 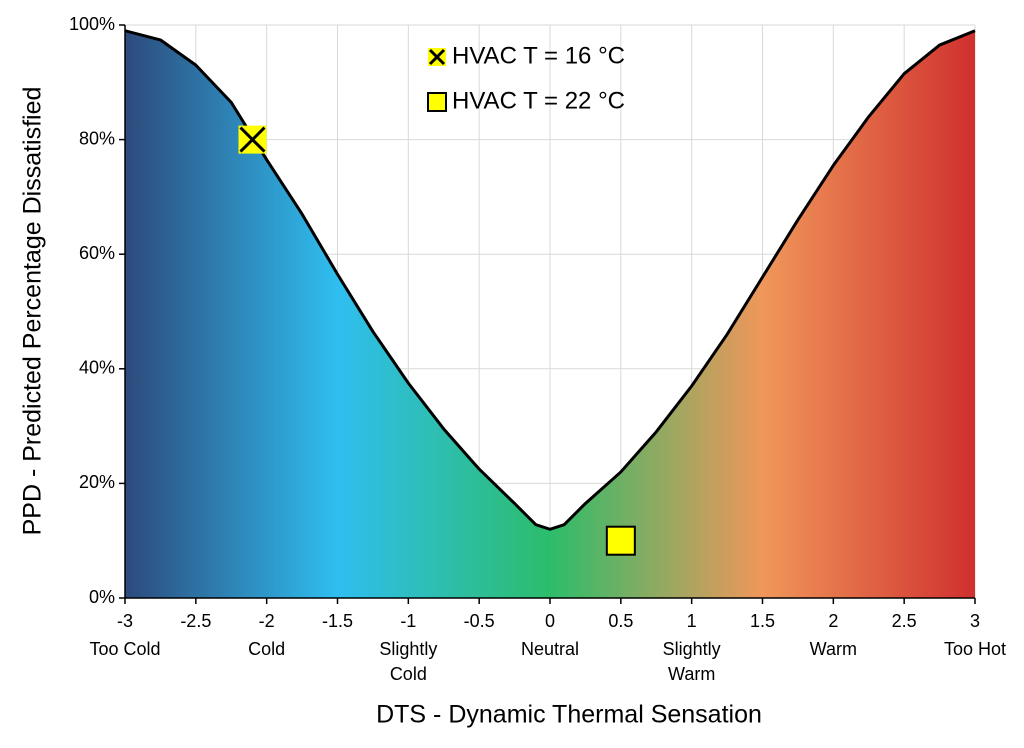 What do you see at coordinates (975, 621) in the screenshot?
I see `x-tick-label: 3` at bounding box center [975, 621].